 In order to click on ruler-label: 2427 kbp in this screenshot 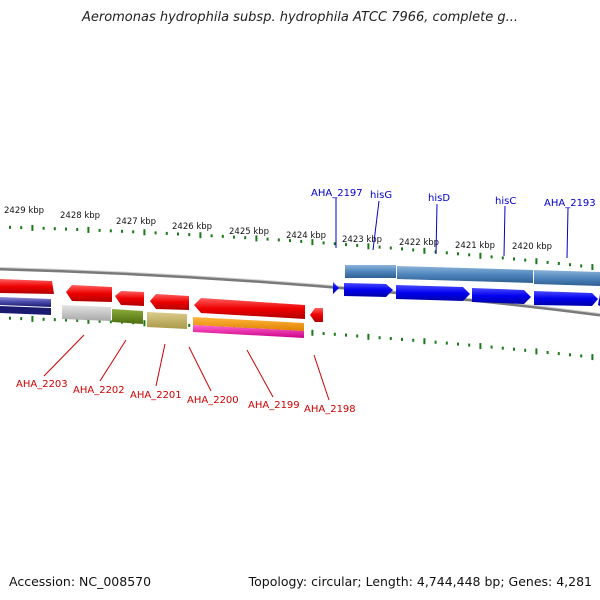, I will do `click(136, 222)`.